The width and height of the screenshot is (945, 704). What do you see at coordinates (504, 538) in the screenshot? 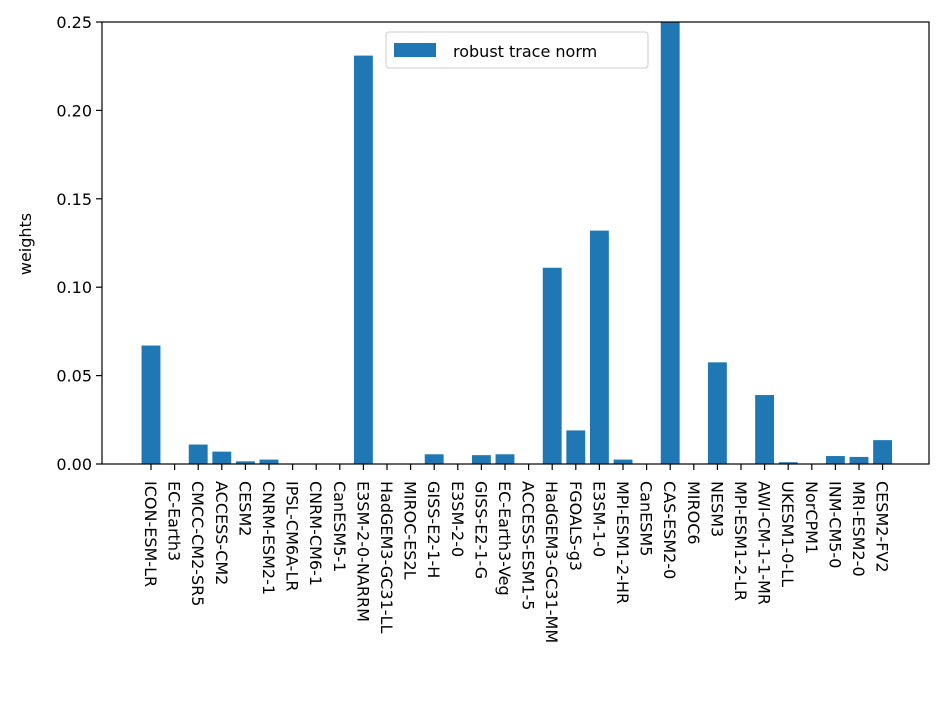
I see `x-tick-label: EC-Earth3-Veg` at bounding box center [504, 538].